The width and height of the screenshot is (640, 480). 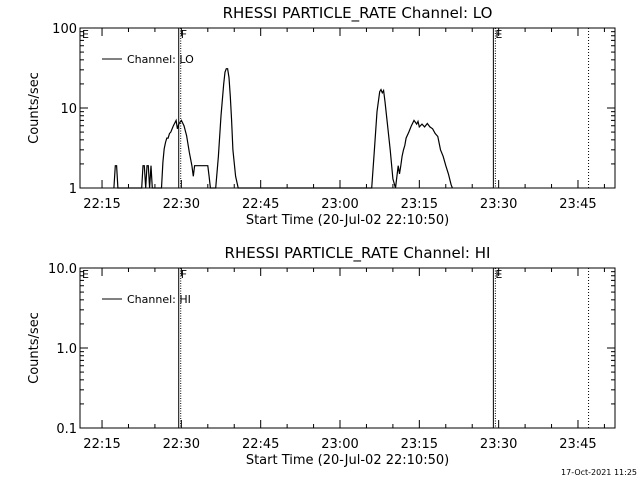 What do you see at coordinates (358, 253) in the screenshot?
I see `chart-title: RHESSI PARTICLE_RATE Channel: HI` at bounding box center [358, 253].